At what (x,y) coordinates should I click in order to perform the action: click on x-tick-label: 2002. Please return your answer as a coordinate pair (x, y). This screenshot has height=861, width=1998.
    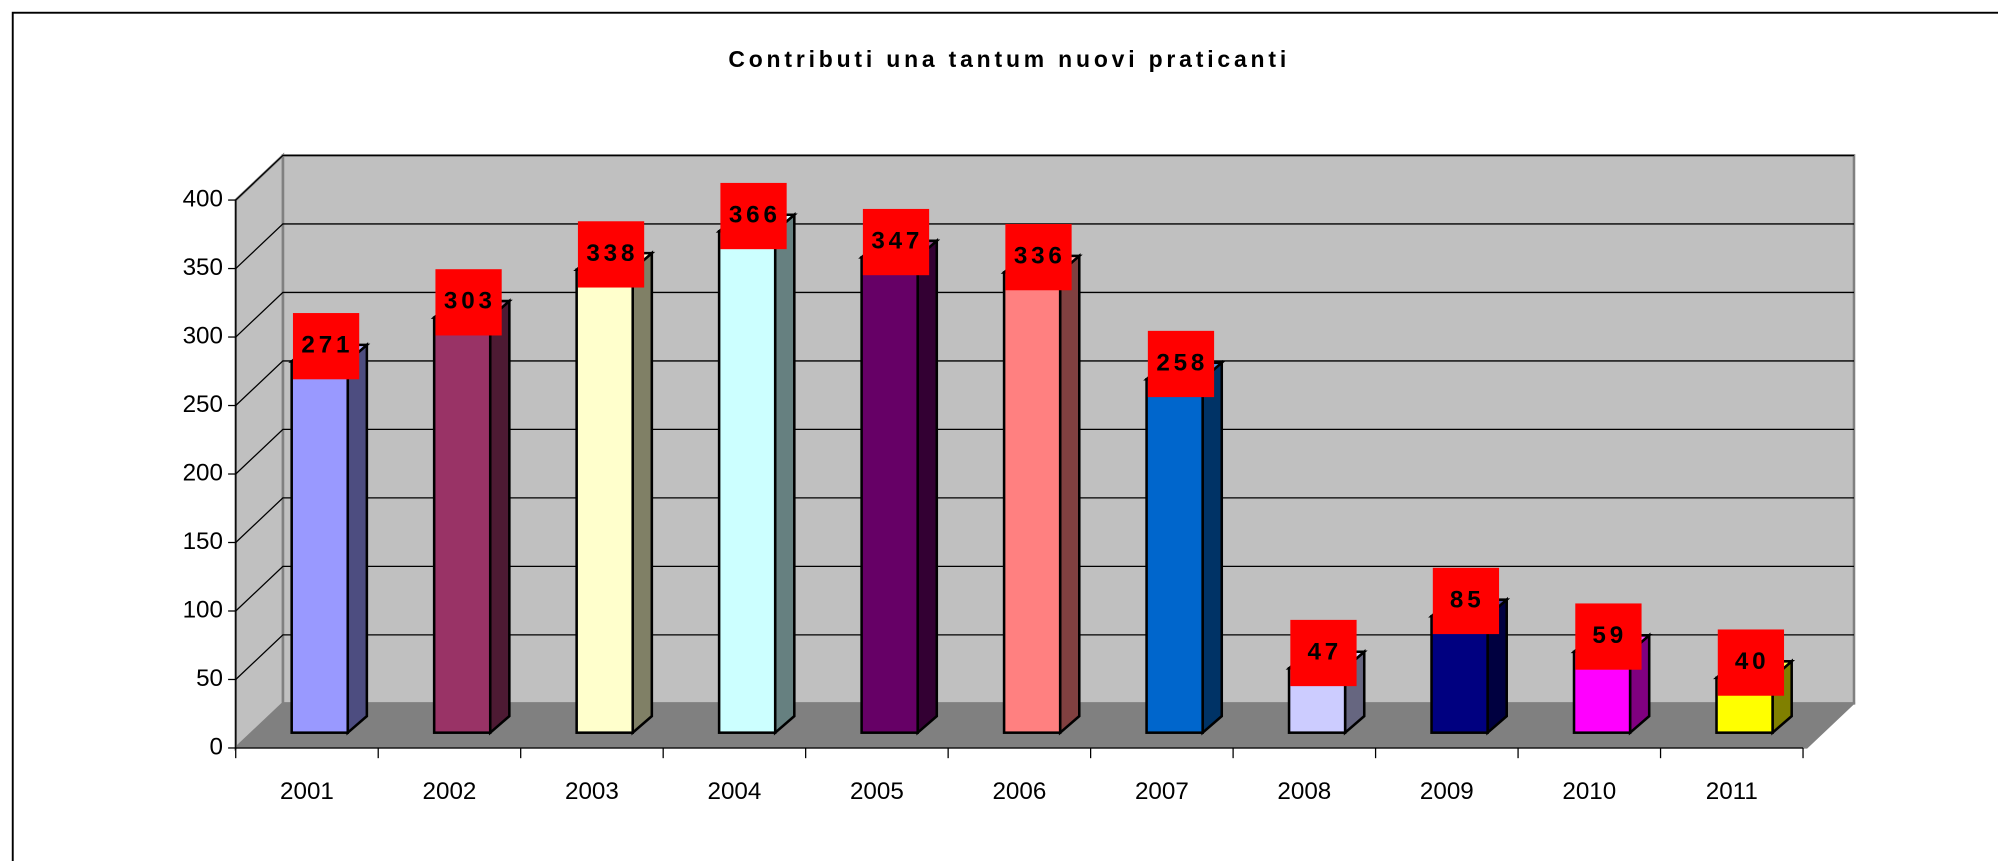
    Looking at the image, I should click on (450, 791).